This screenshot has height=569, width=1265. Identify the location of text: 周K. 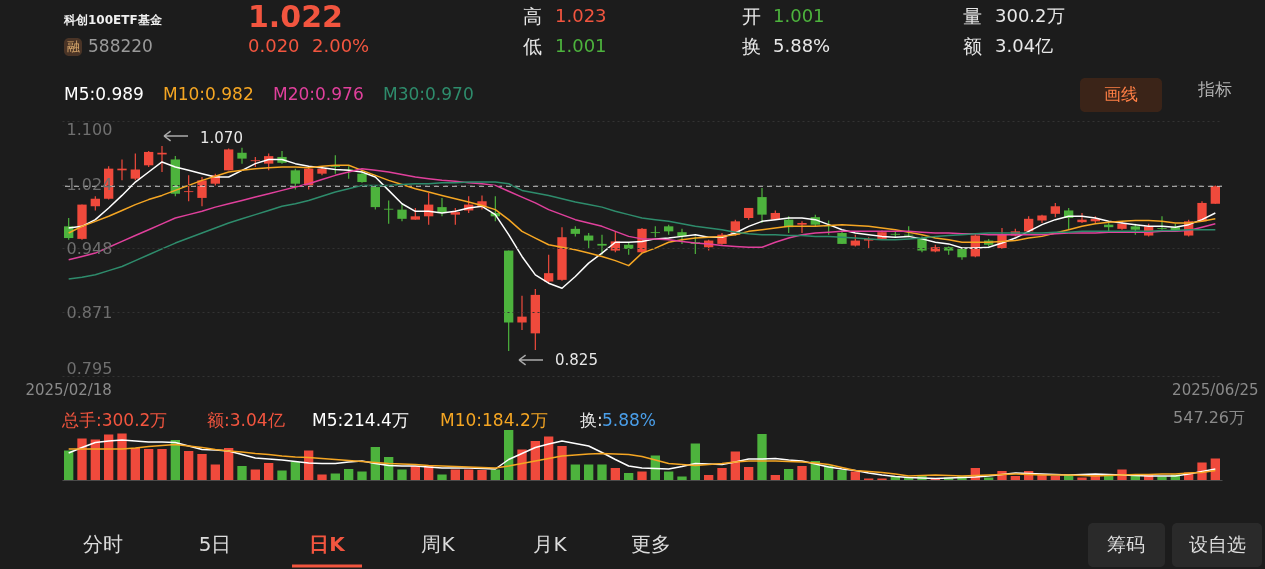
(438, 544).